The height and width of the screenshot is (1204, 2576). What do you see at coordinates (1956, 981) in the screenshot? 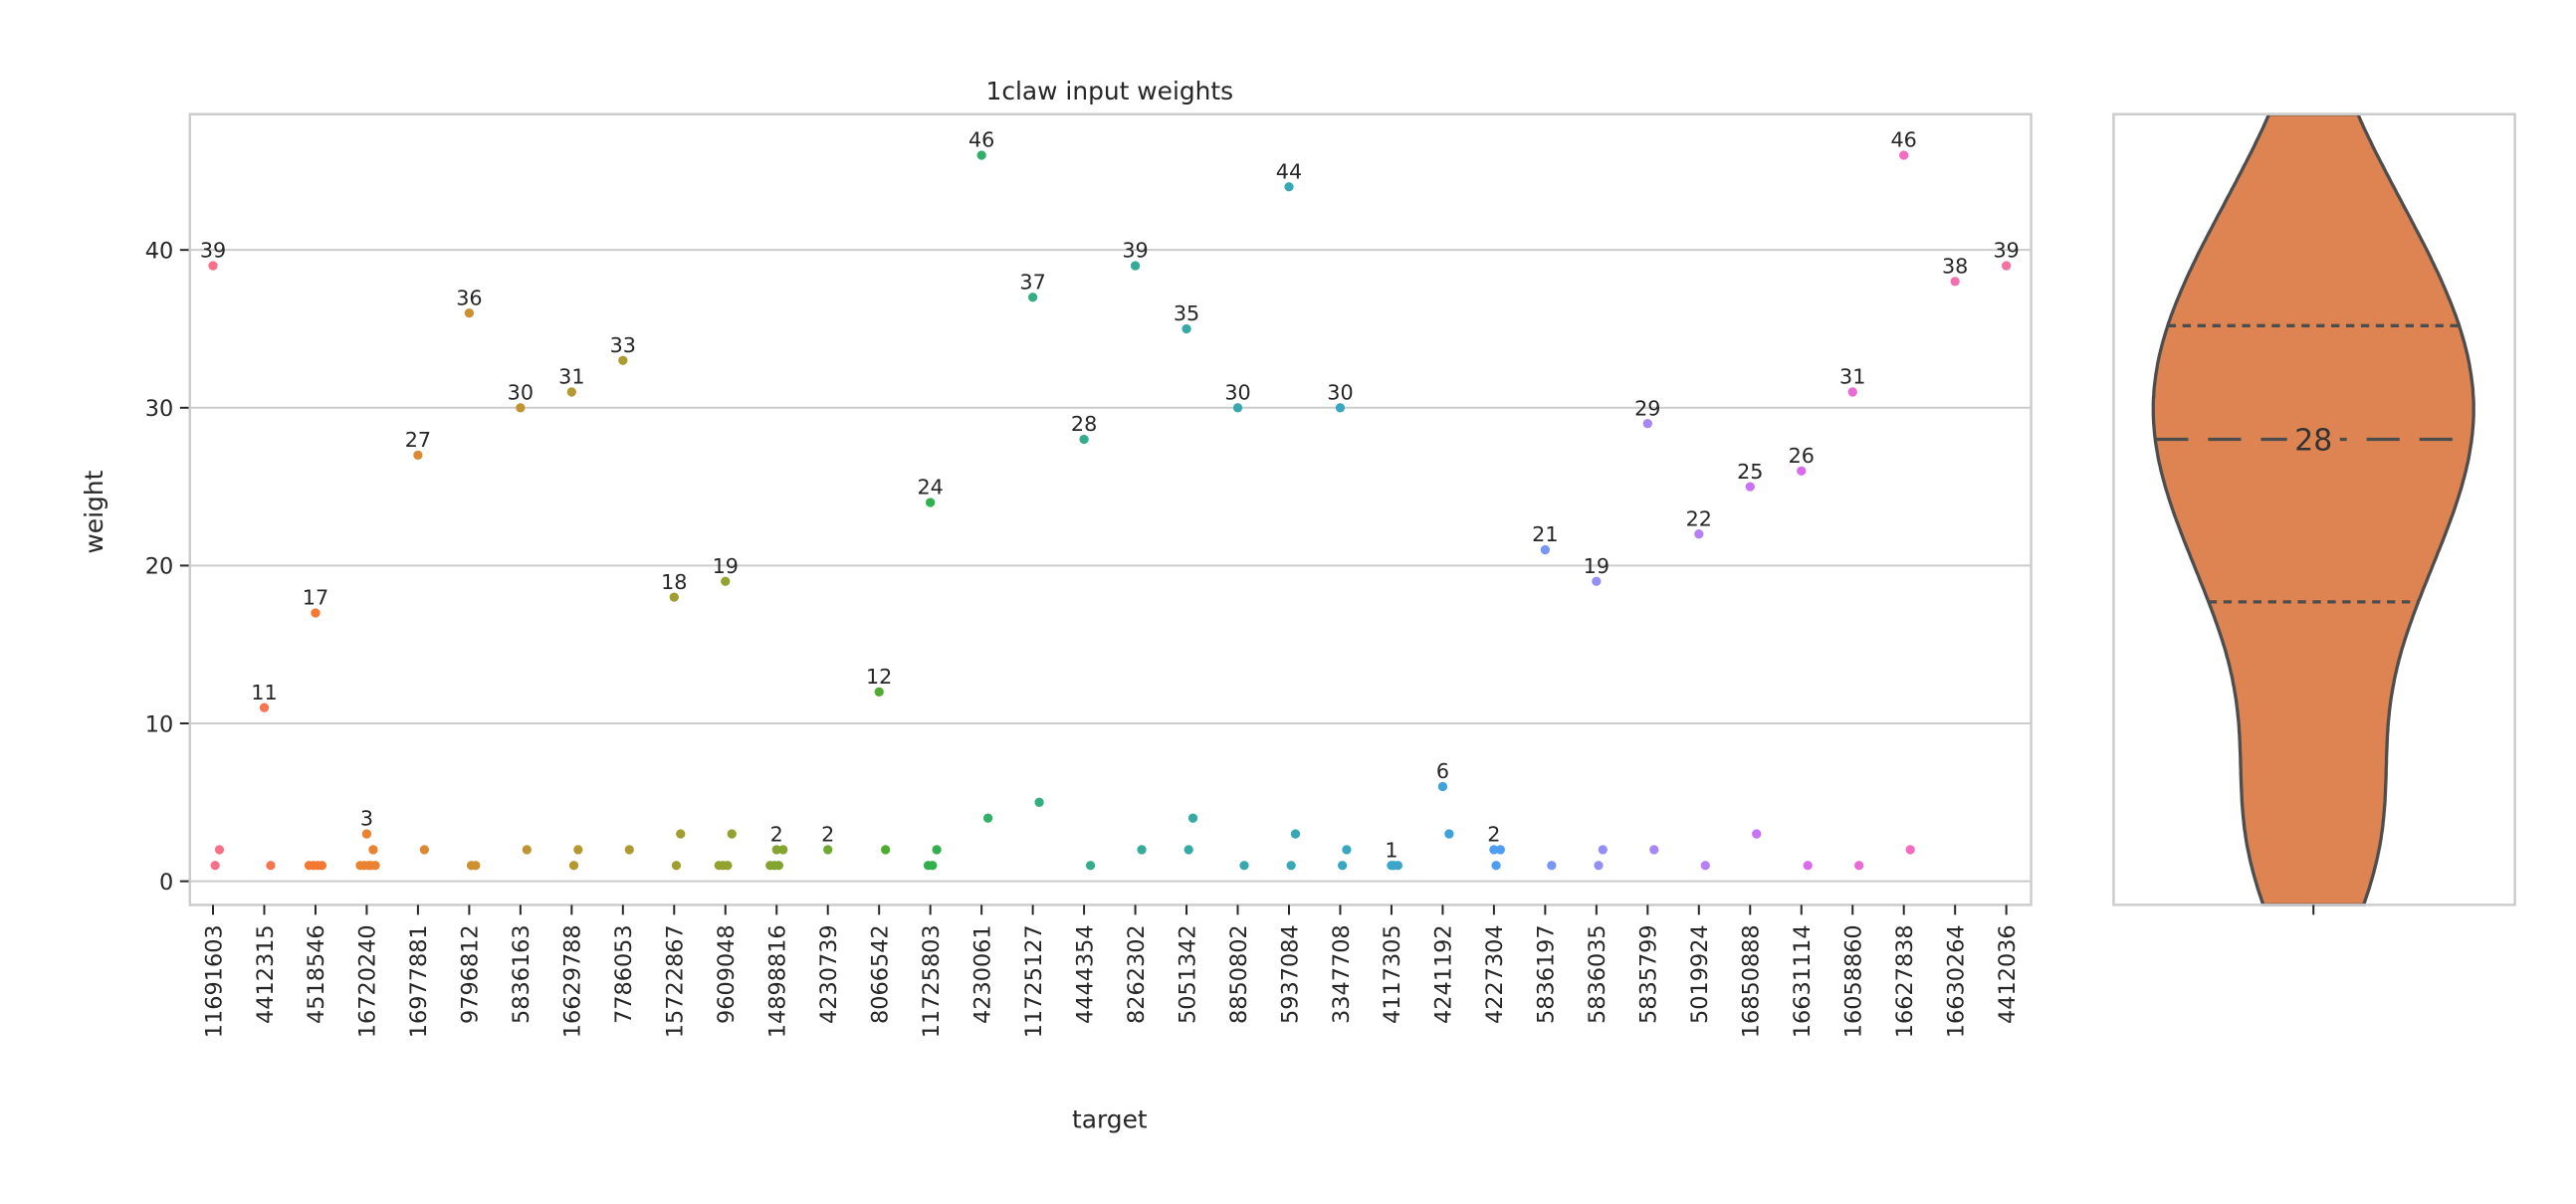
I see `x-tick-label: 16630264` at bounding box center [1956, 981].